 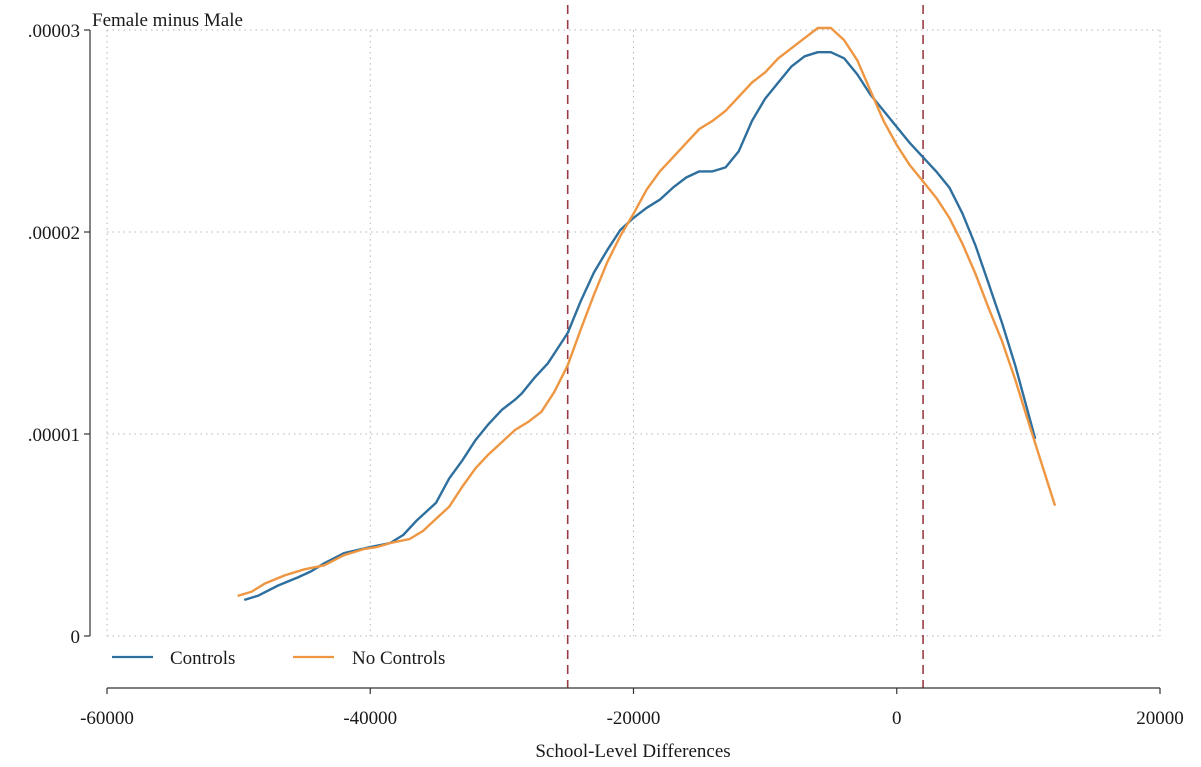 What do you see at coordinates (278, 658) in the screenshot?
I see `legend: Controls No Controls` at bounding box center [278, 658].